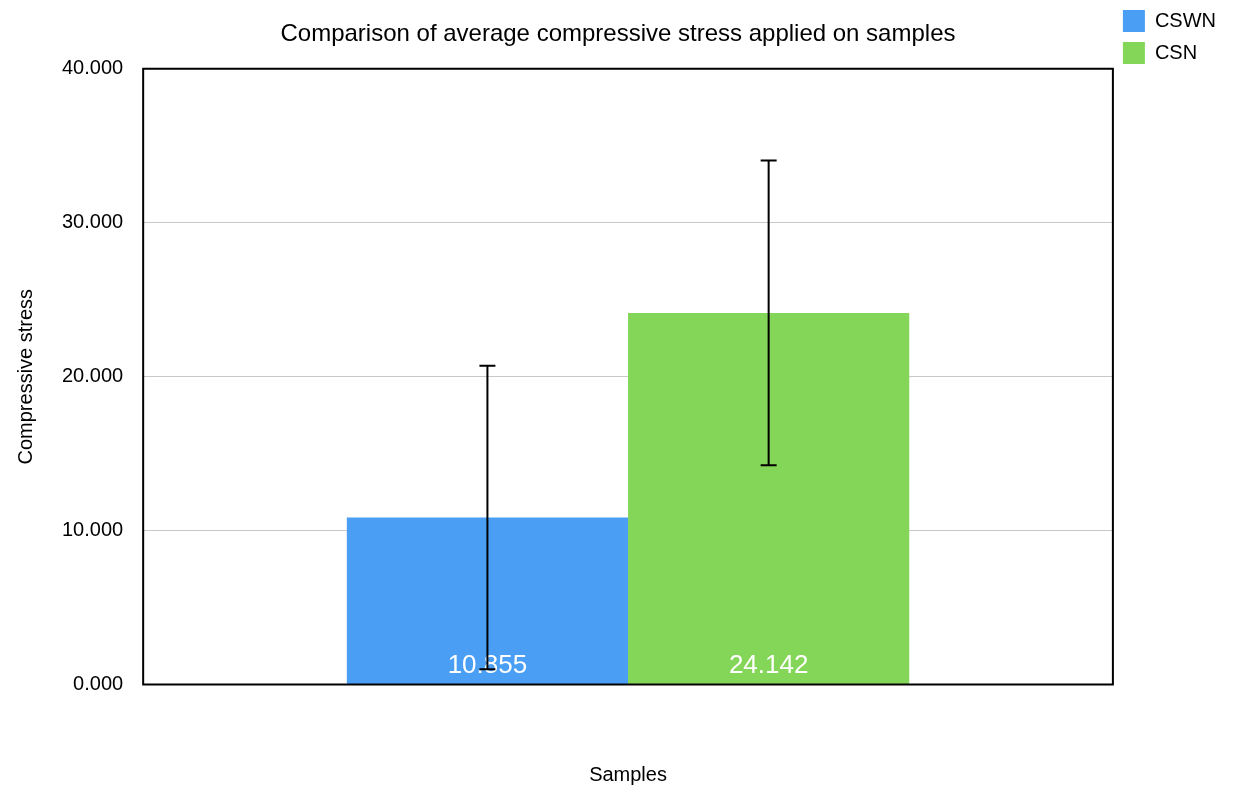  Describe the element at coordinates (93, 375) in the screenshot. I see `y-tick-label: 20.000` at that location.